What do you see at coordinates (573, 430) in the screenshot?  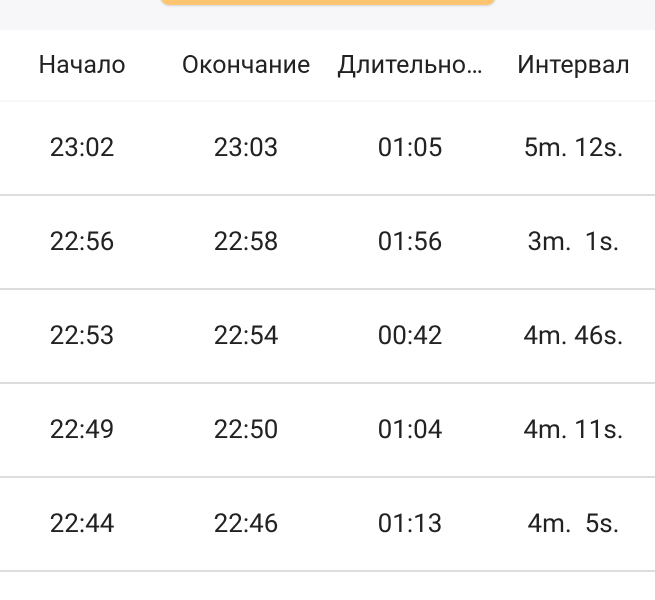 I see `interval-cell: 4m. 11s.` at bounding box center [573, 430].